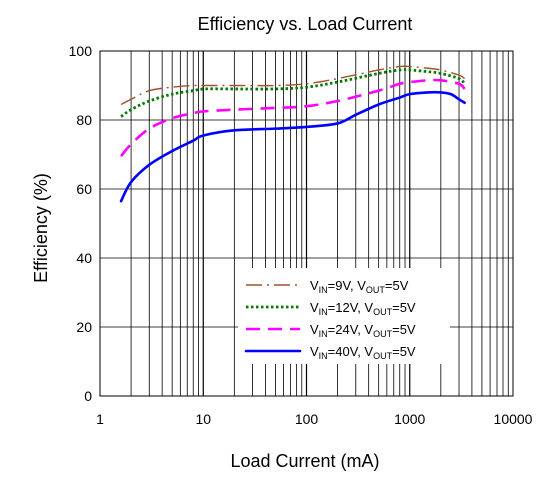 This screenshot has width=554, height=480. What do you see at coordinates (81, 51) in the screenshot?
I see `y-tick-label: 100` at bounding box center [81, 51].